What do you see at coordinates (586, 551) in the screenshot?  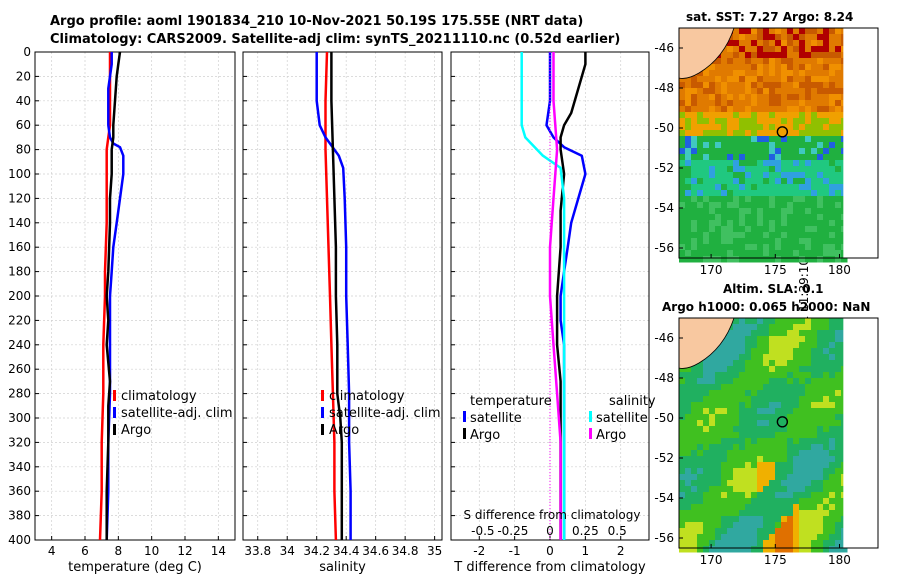 I see `difference-xtick-label: 1` at bounding box center [586, 551].